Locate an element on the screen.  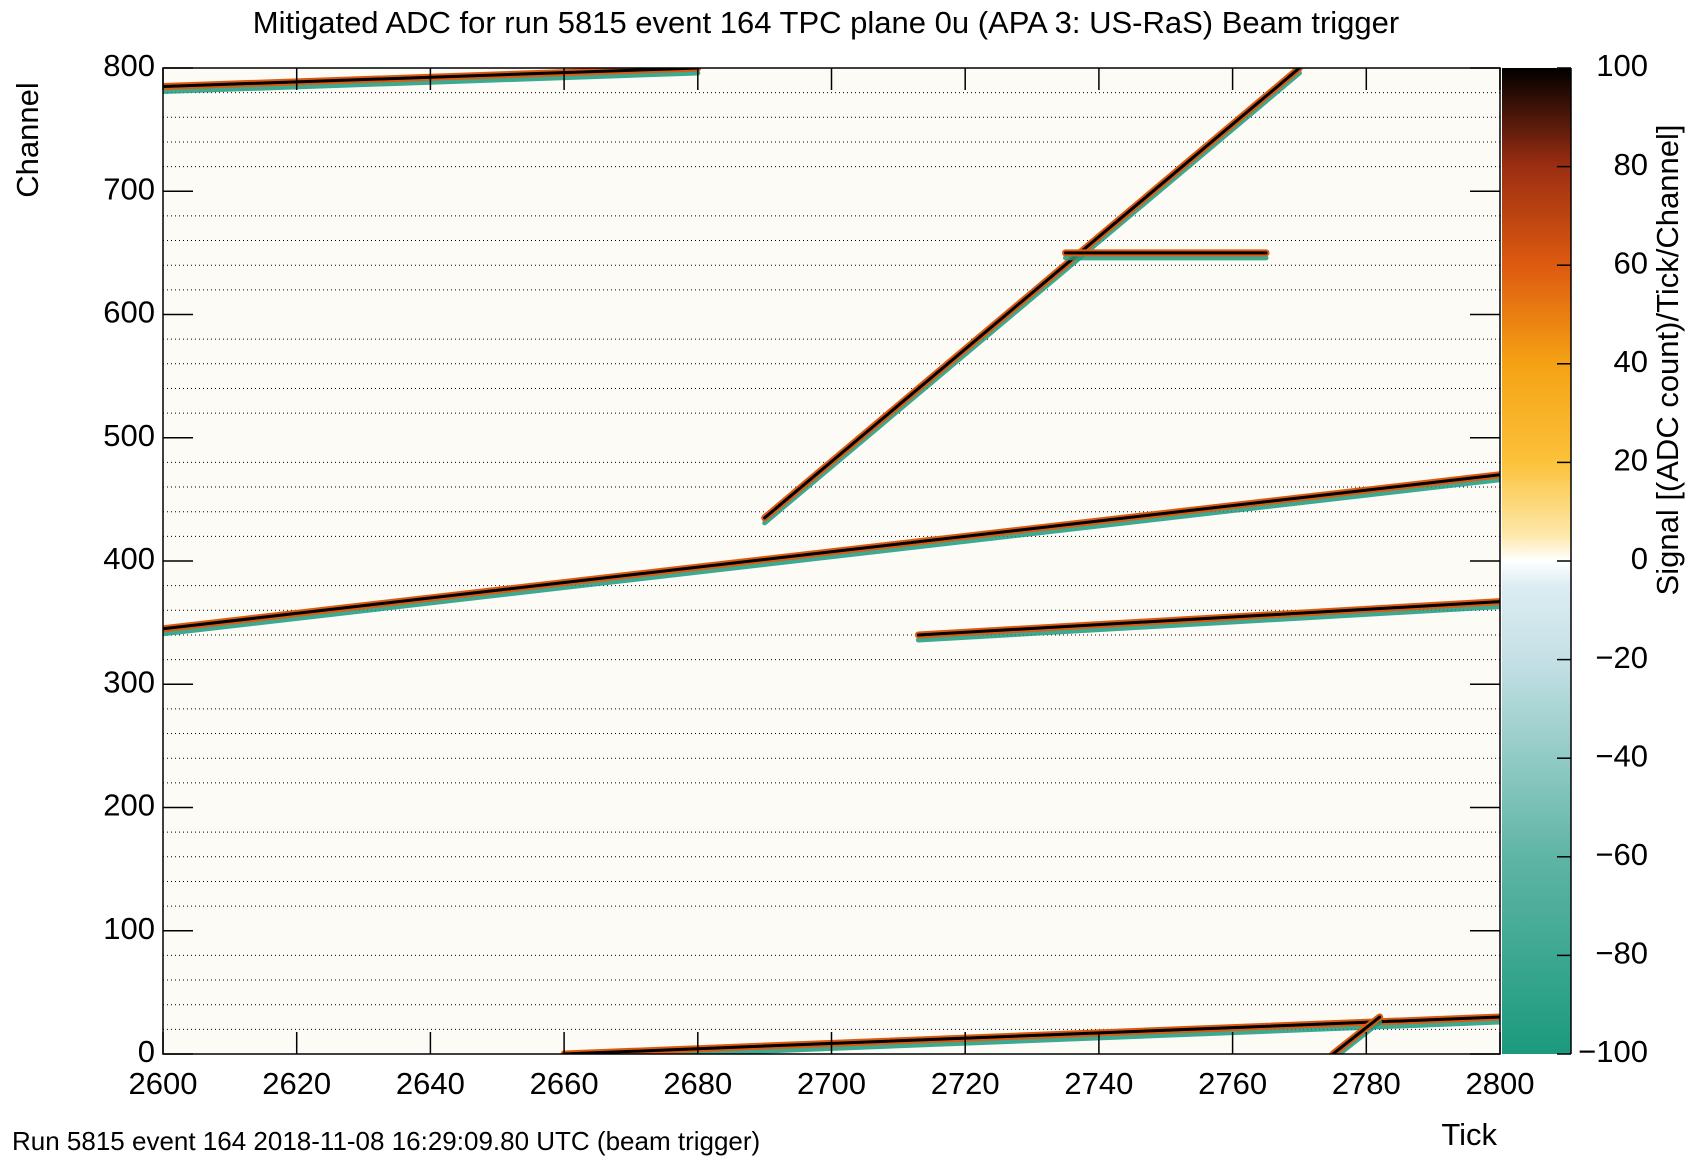
y-tick-label: 200 is located at coordinates (129, 805).